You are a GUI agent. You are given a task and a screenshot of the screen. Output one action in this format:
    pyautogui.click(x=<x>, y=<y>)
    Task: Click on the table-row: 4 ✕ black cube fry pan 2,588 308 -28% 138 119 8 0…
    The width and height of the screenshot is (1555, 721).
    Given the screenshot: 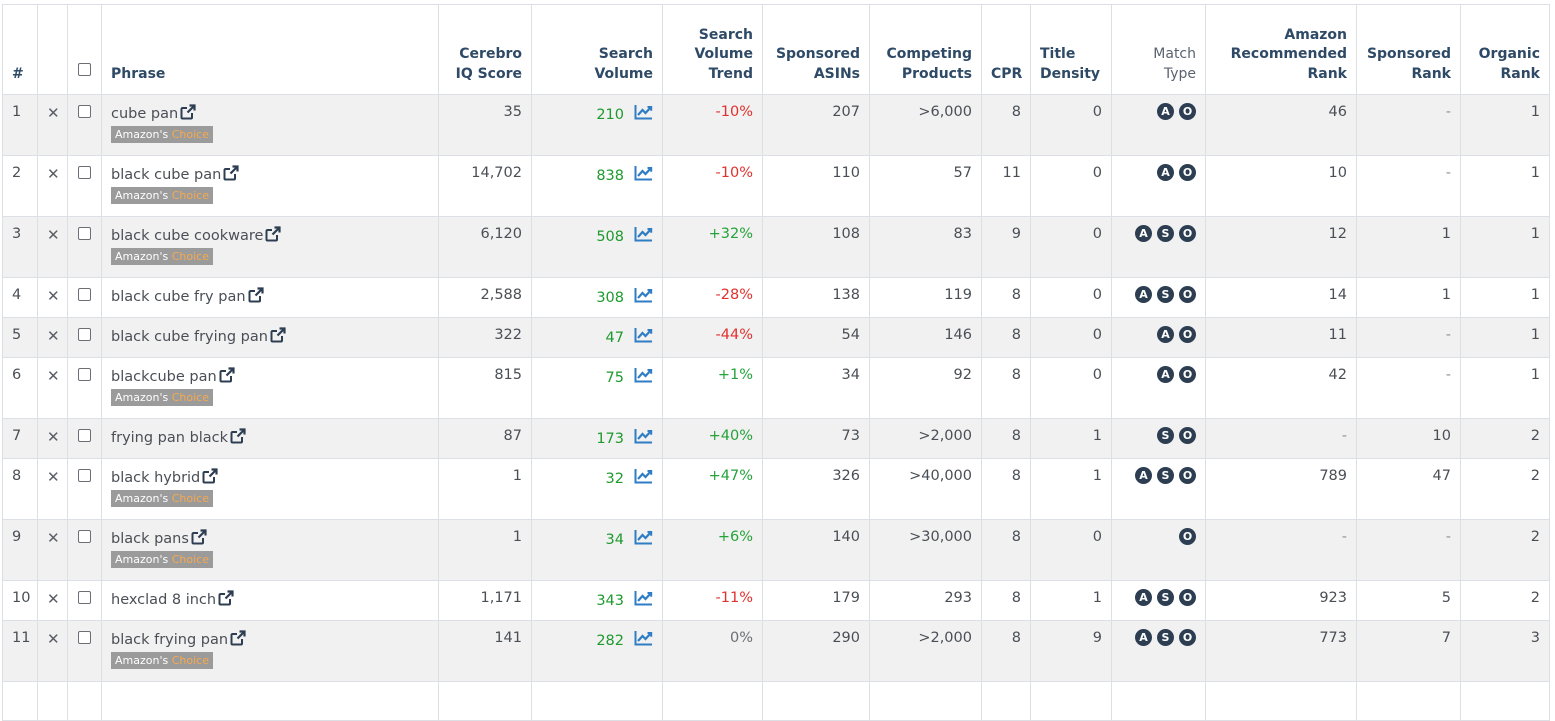 What is the action you would take?
    pyautogui.click(x=776, y=297)
    